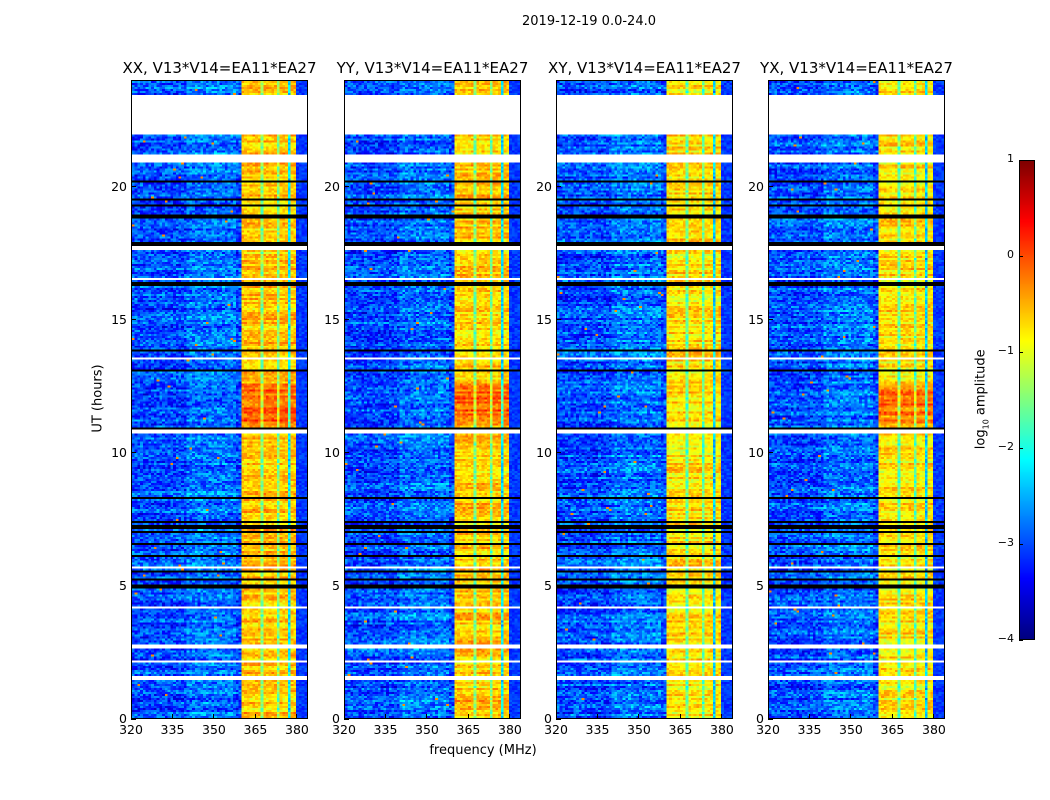 The height and width of the screenshot is (800, 1050). I want to click on colorbar, so click(1027, 400).